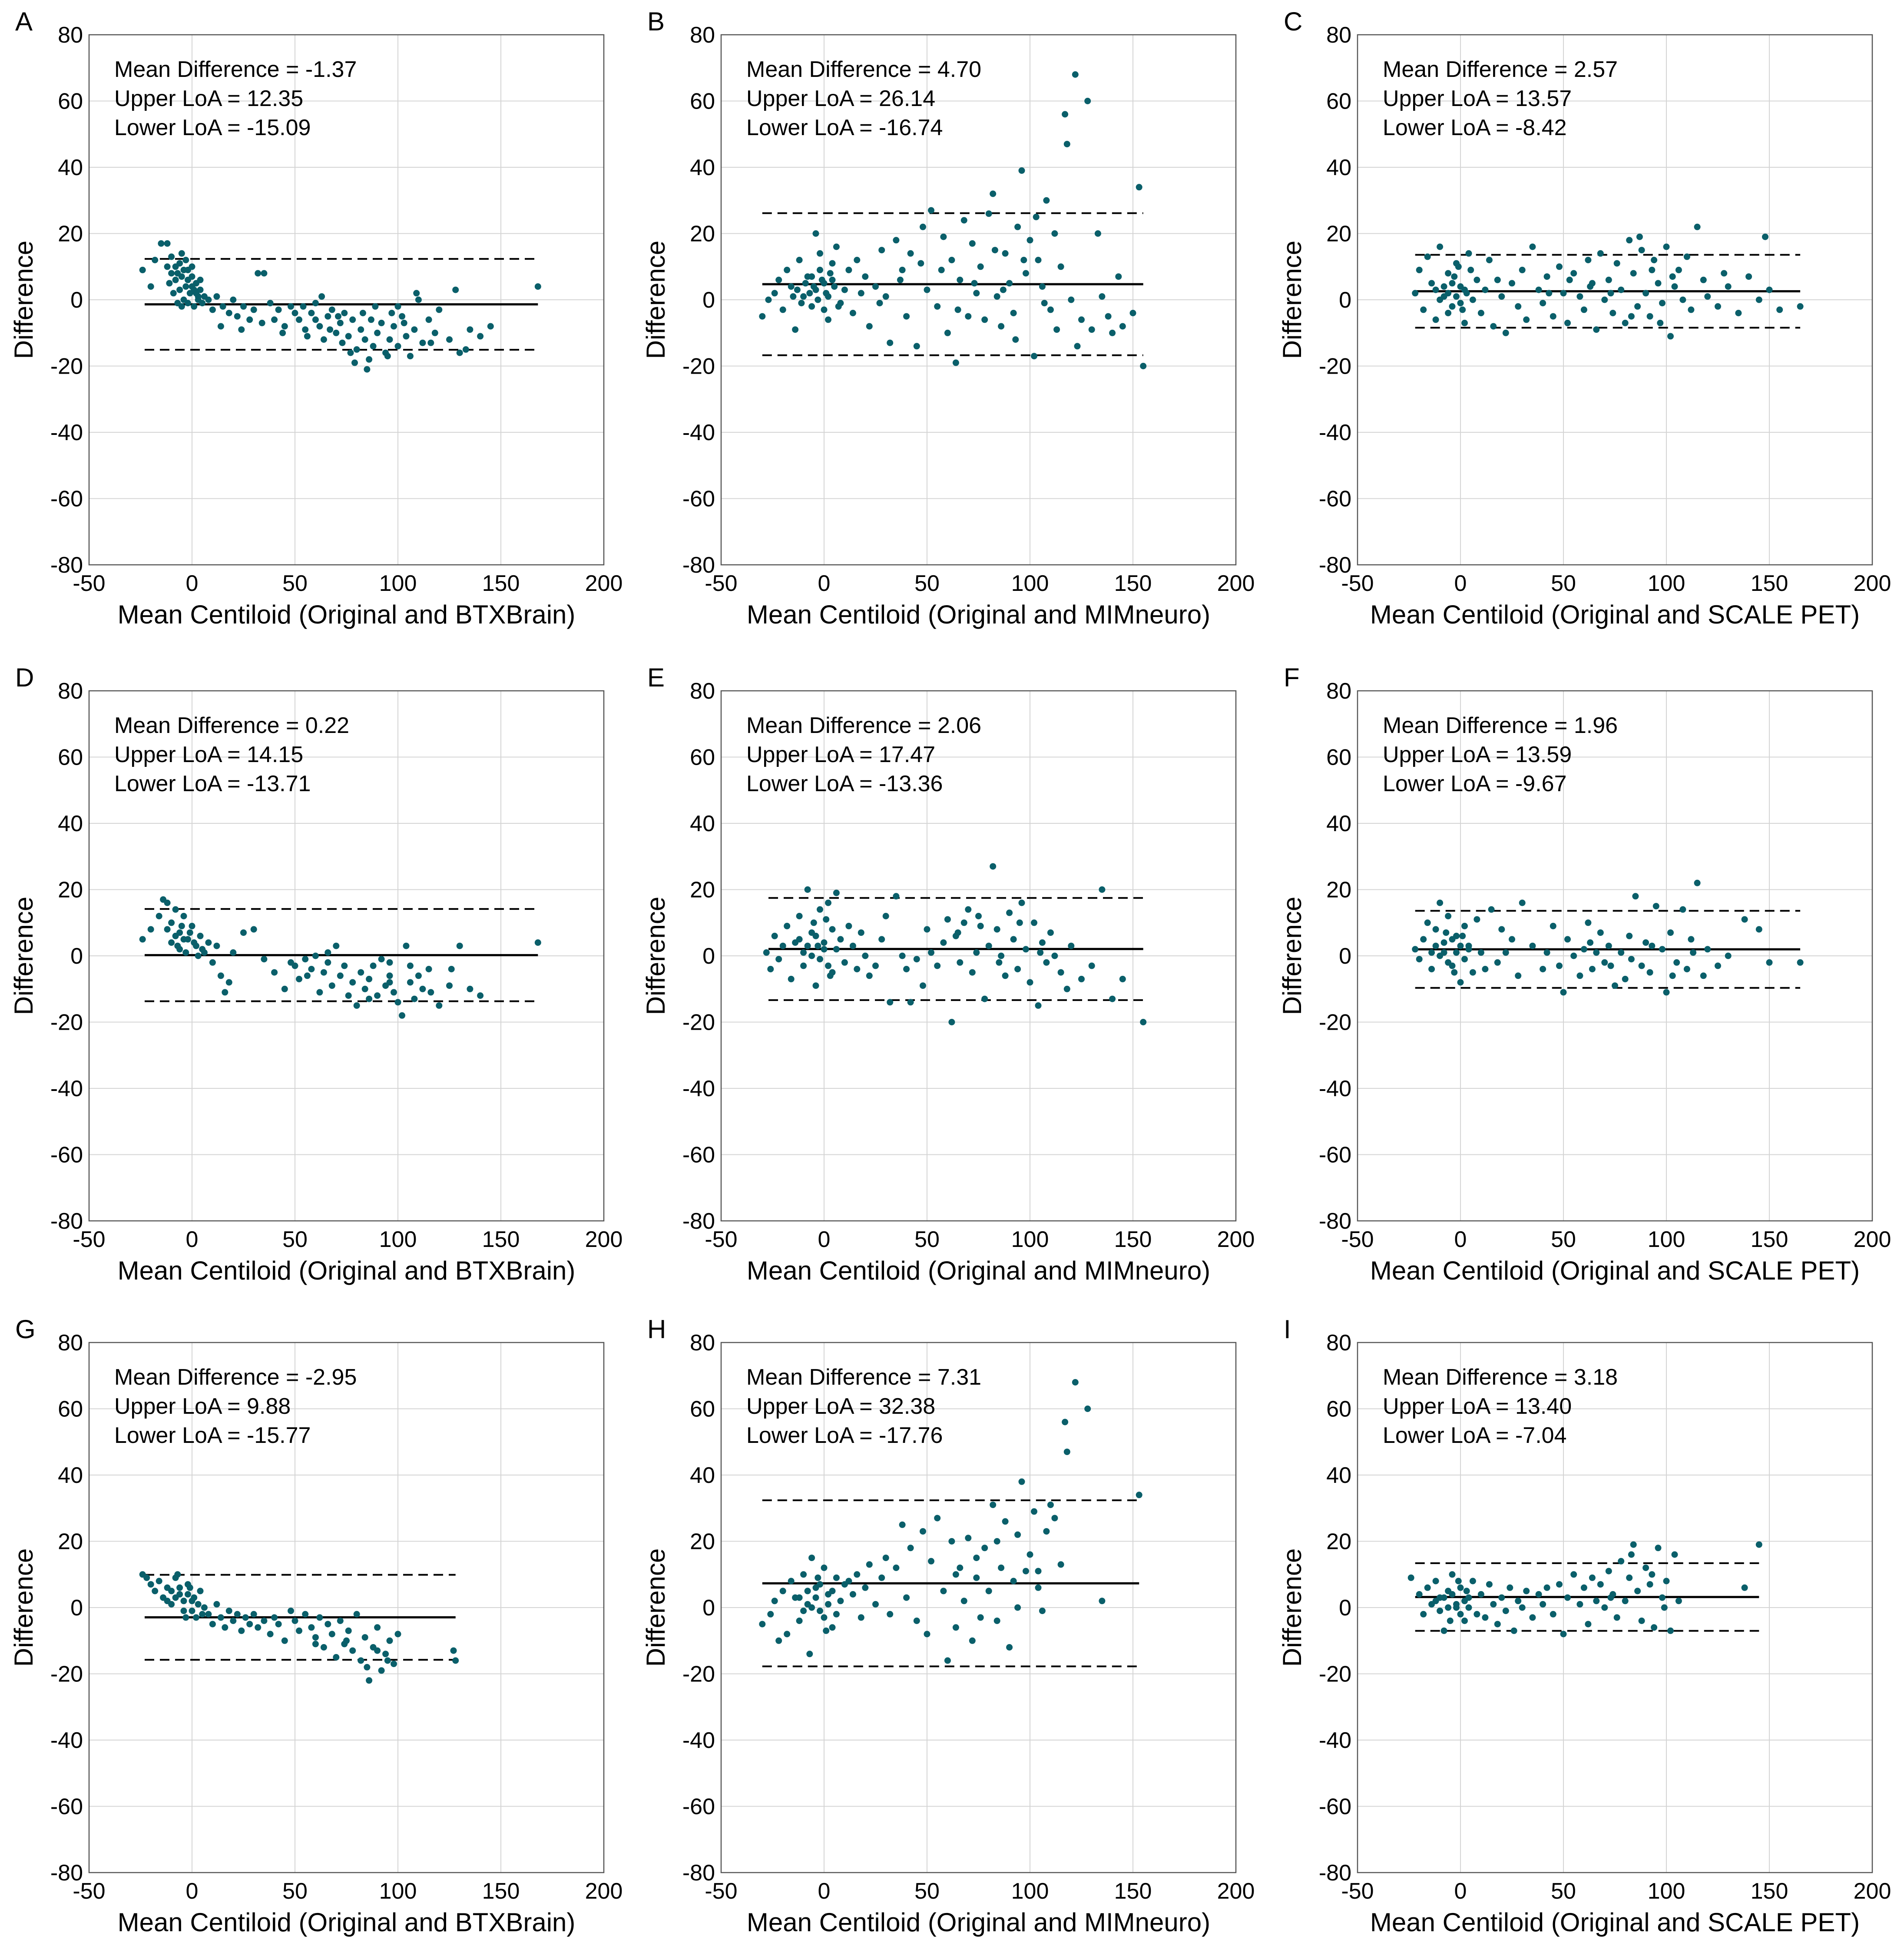 This screenshot has height=1956, width=1904. I want to click on annotation-text: Upper LoA = 32.38, so click(840, 1406).